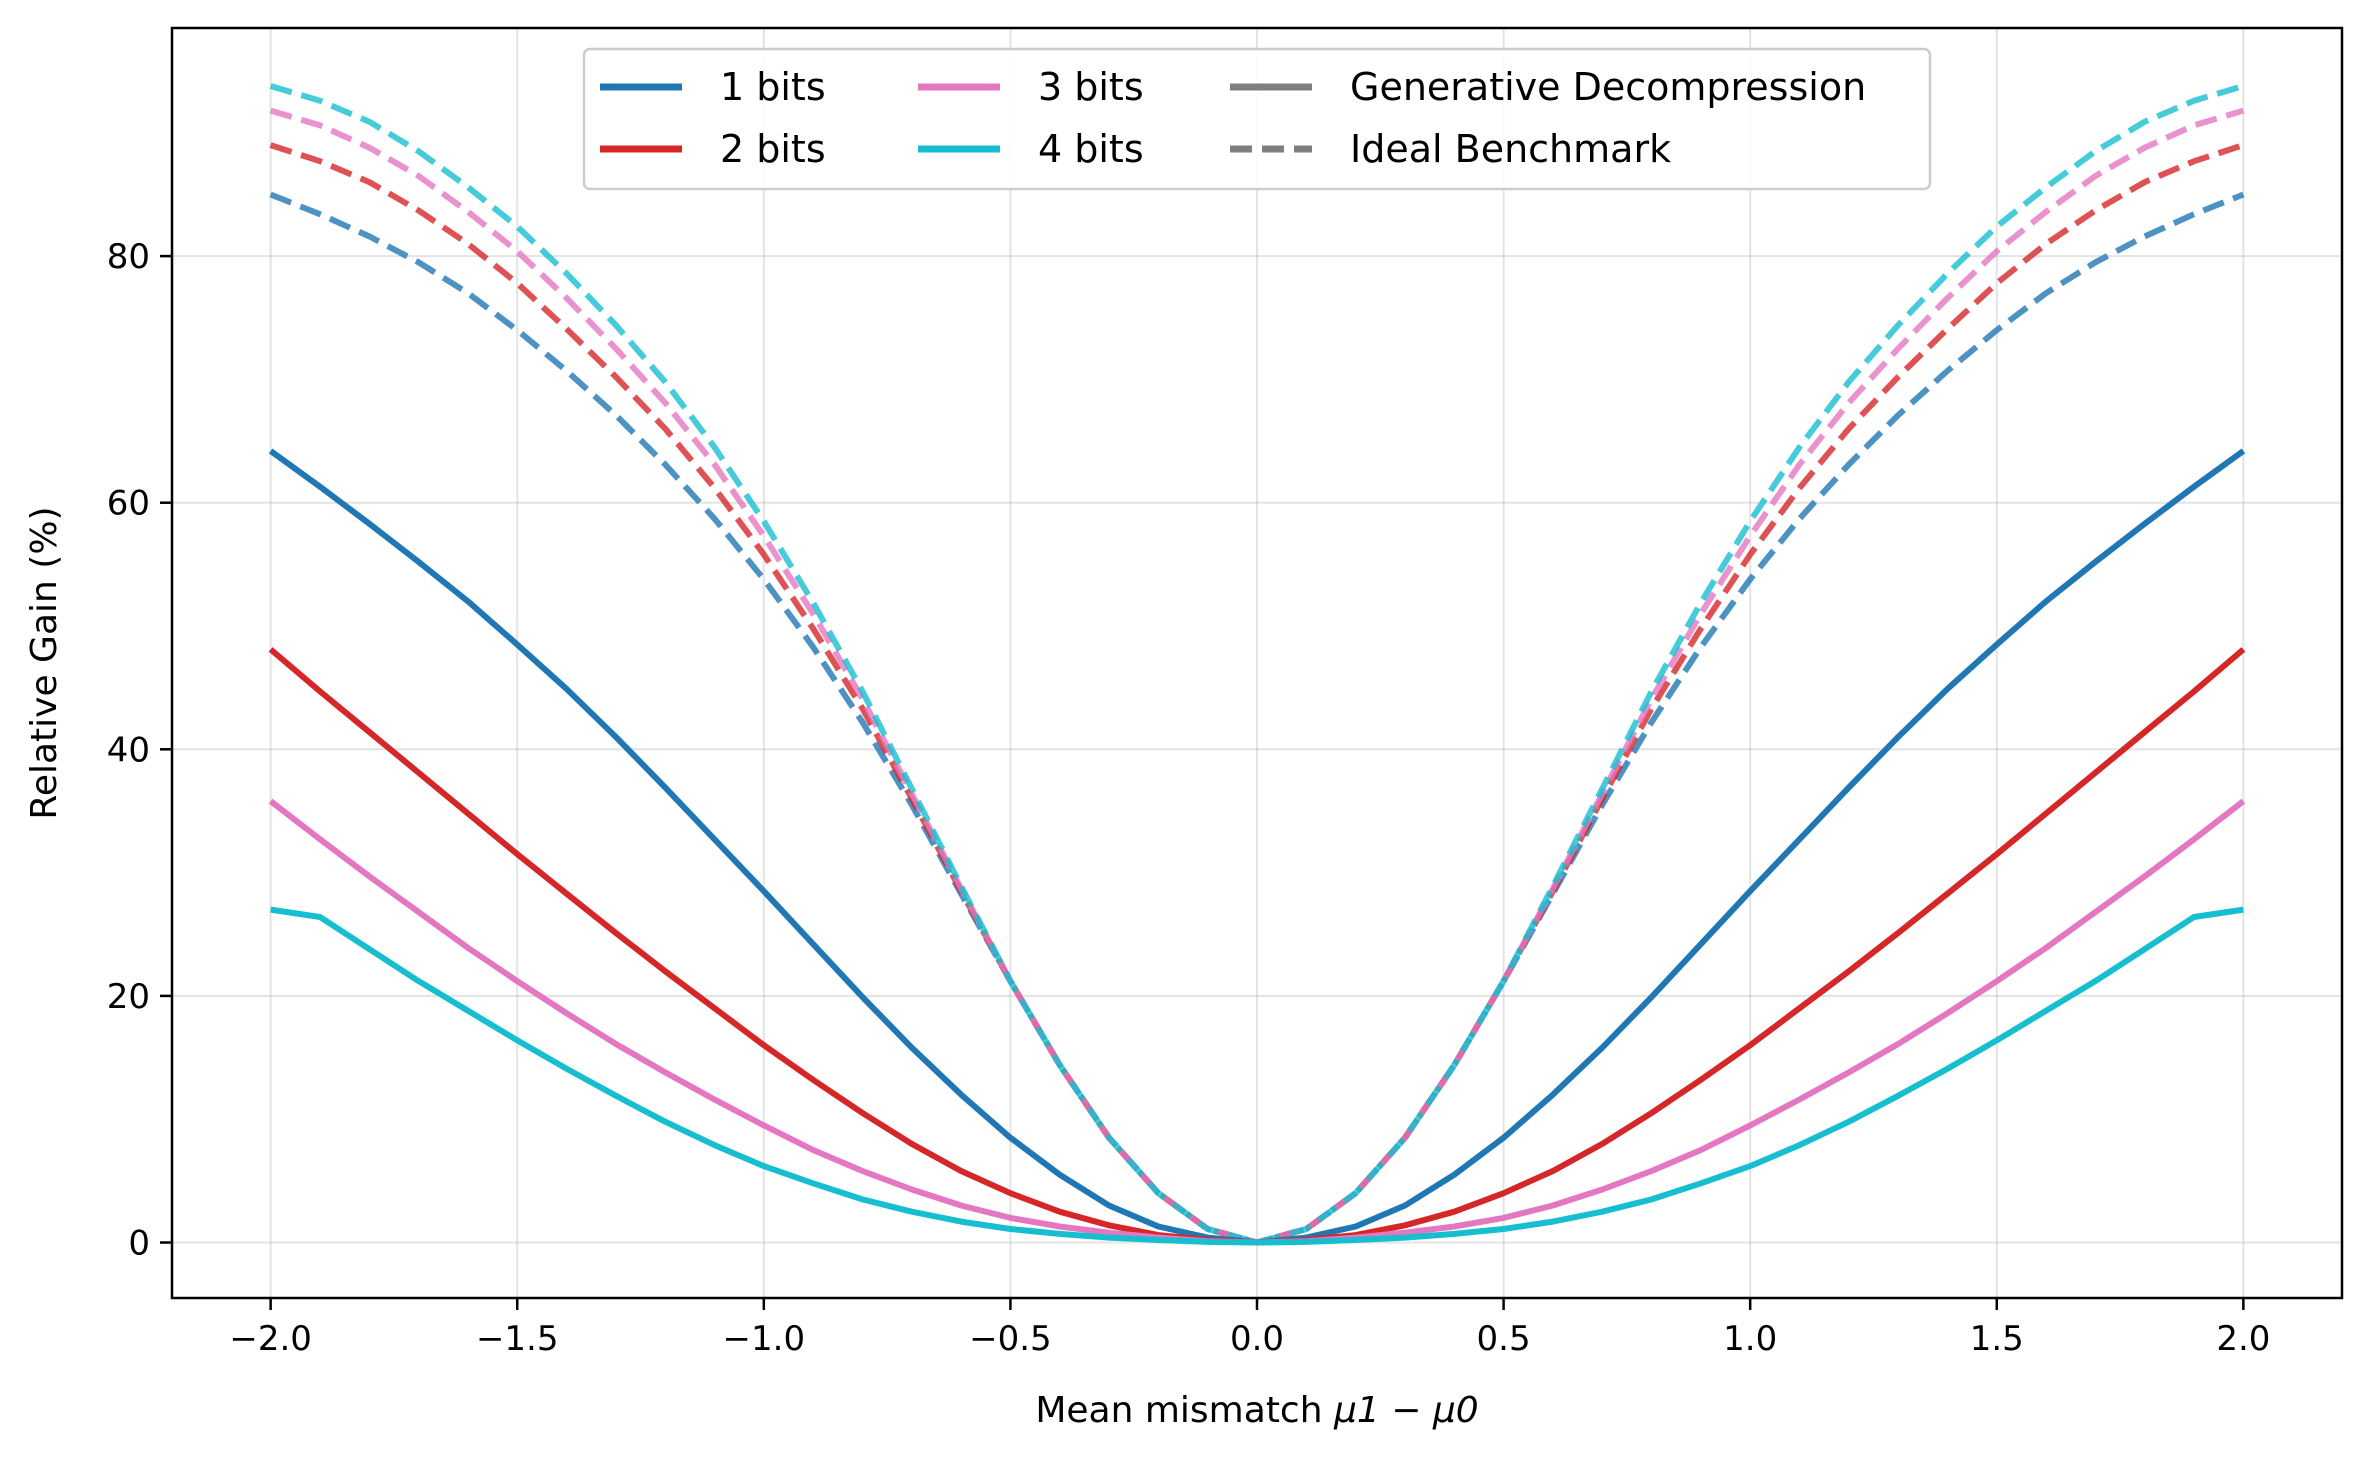  I want to click on legend-label: 3 bits, so click(1091, 87).